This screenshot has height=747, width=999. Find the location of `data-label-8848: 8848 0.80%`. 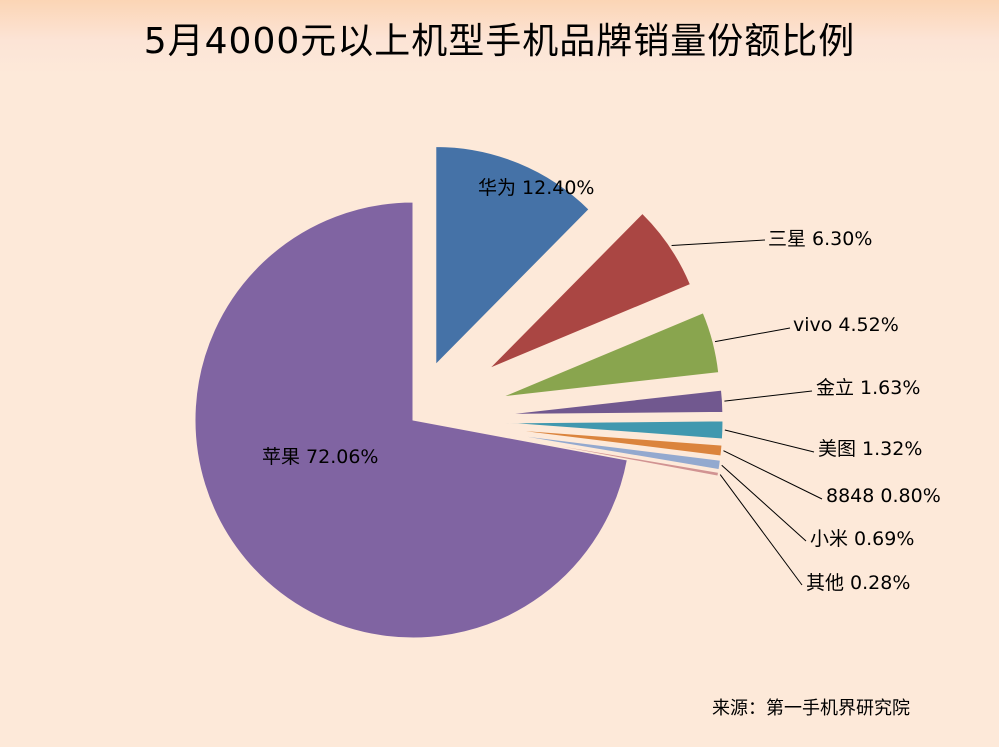

data-label-8848: 8848 0.80% is located at coordinates (883, 496).